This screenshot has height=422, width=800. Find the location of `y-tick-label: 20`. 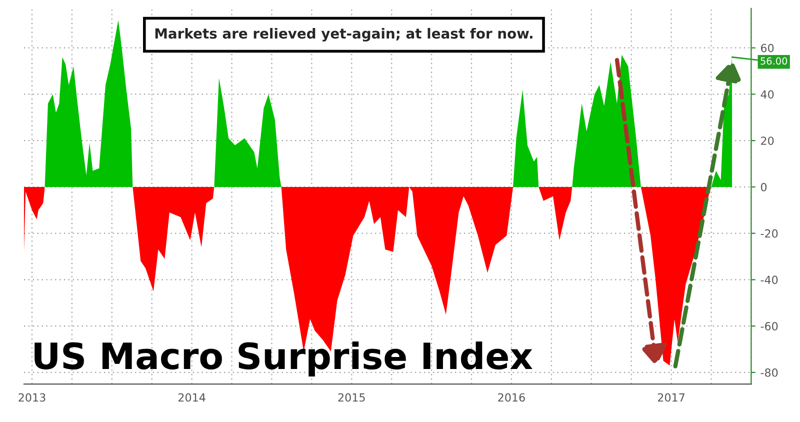

y-tick-label: 20 is located at coordinates (767, 140).